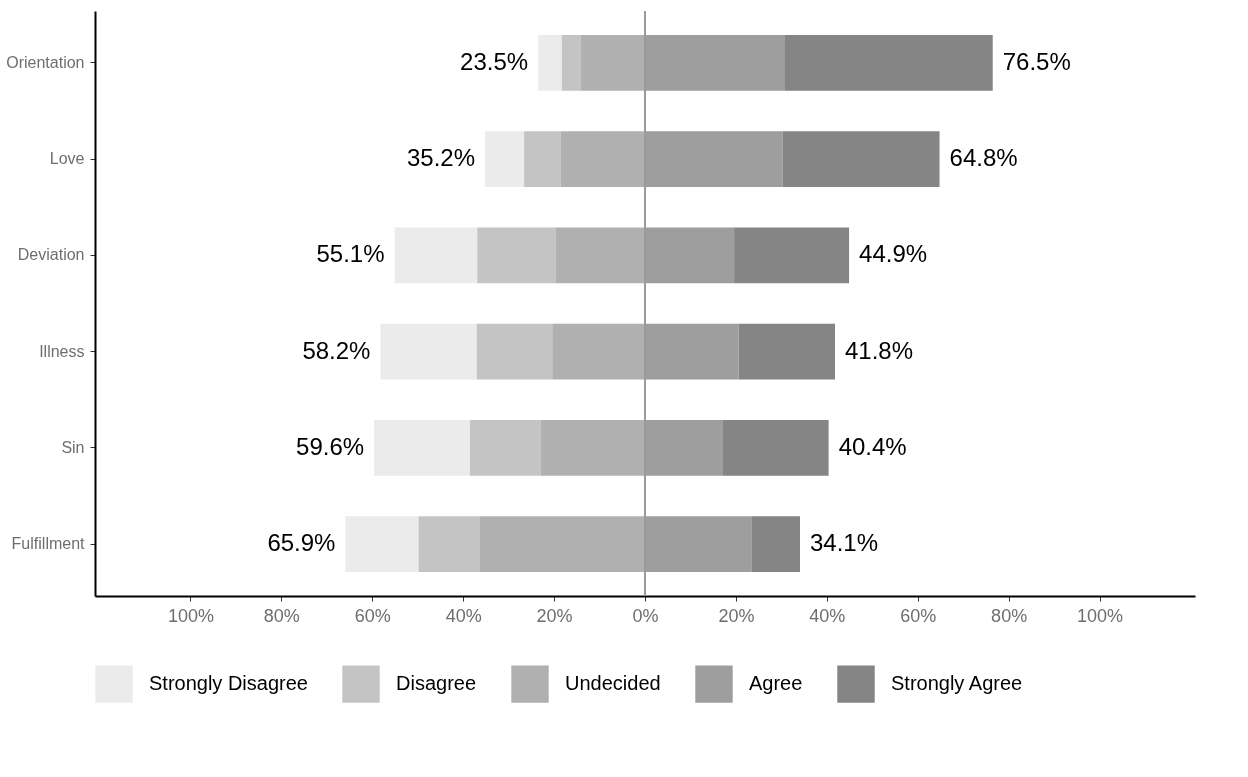 Image resolution: width=1248 pixels, height=777 pixels. I want to click on annotation: 40.4%, so click(872, 446).